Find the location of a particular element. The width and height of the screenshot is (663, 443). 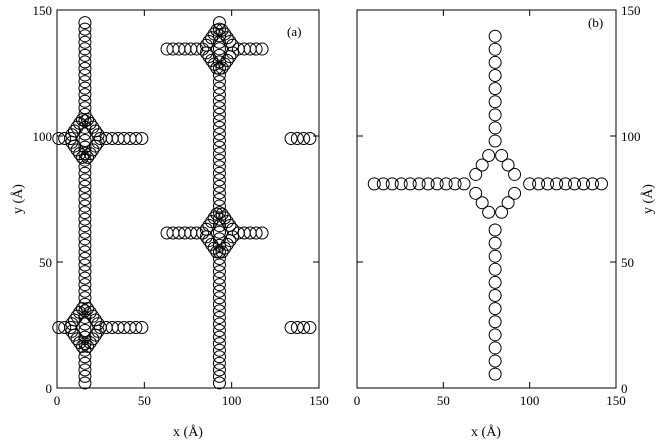

y-tick-label: 0 is located at coordinates (49, 388).